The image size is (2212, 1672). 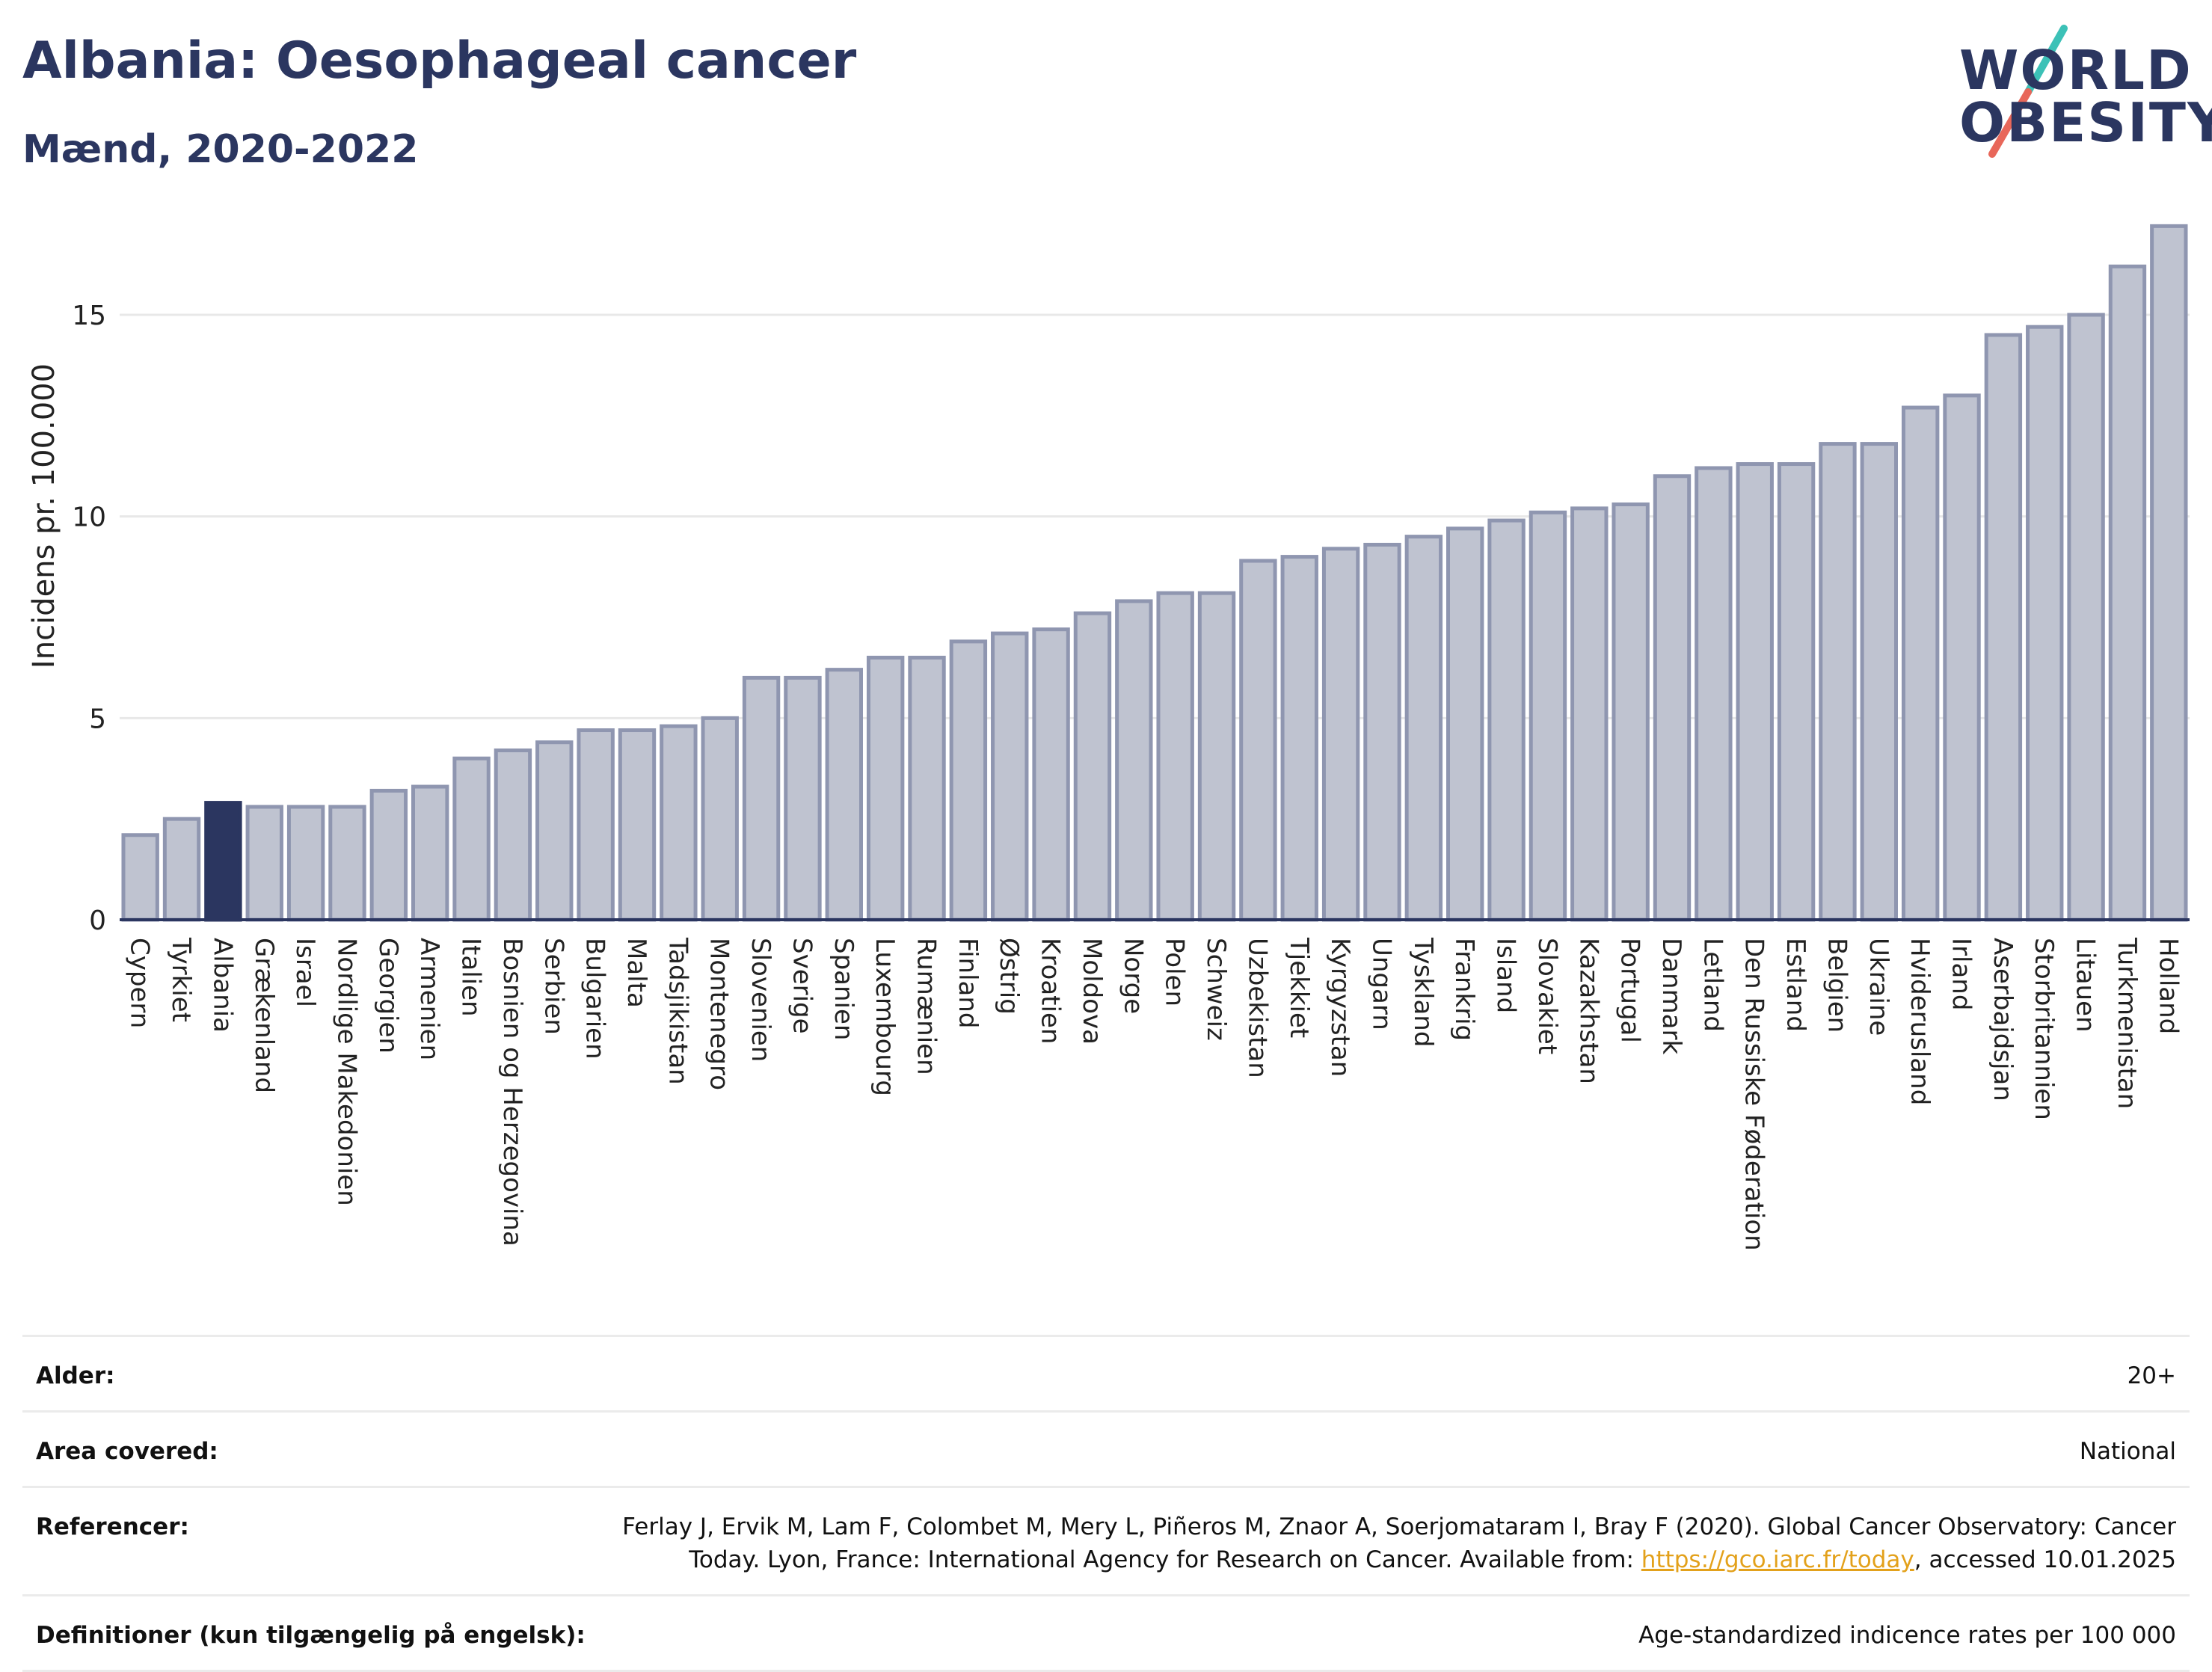 I want to click on category-label: Georgien, so click(x=388, y=996).